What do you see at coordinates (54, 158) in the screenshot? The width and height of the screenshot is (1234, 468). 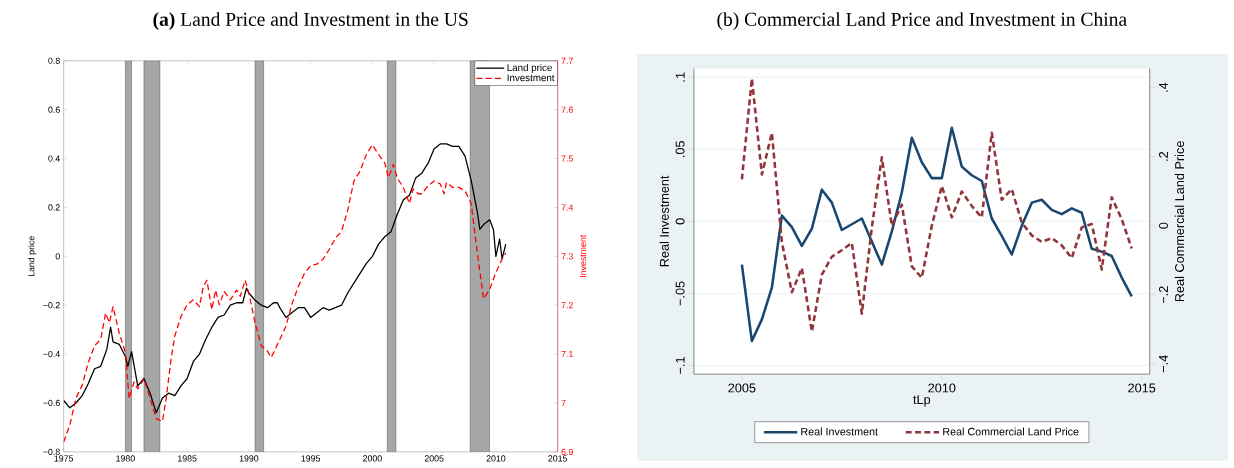 I see `y-tick-label: 0.4` at bounding box center [54, 158].